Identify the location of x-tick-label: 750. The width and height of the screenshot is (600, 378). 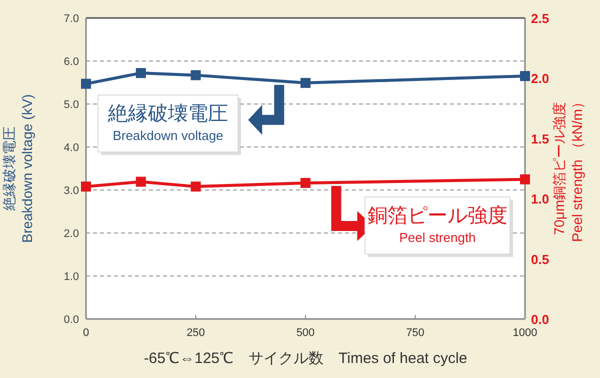
(415, 333).